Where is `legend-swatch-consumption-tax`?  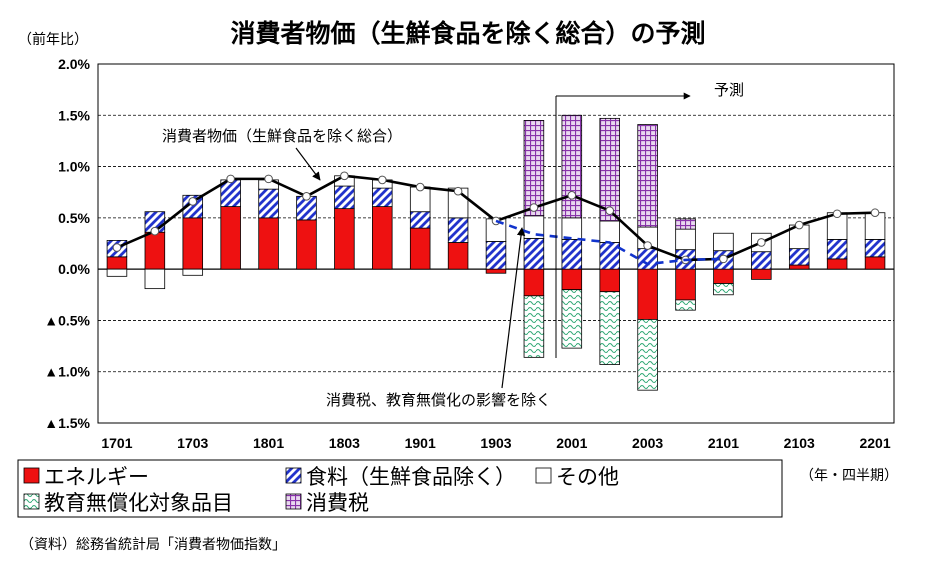
legend-swatch-consumption-tax is located at coordinates (293, 501).